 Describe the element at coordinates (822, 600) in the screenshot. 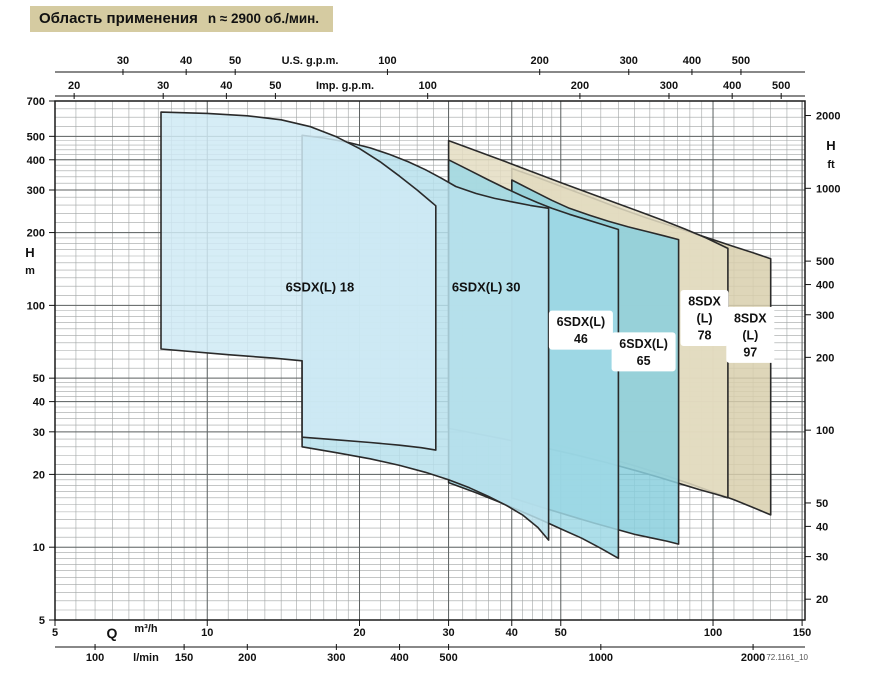

I see `h-ft-tick-label: 20` at that location.